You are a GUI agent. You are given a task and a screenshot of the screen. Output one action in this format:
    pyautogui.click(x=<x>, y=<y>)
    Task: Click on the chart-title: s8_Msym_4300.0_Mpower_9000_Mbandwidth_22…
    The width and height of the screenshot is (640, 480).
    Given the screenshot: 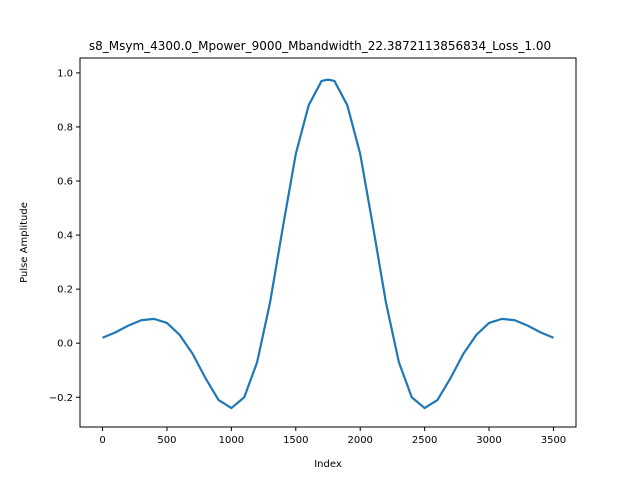 What is the action you would take?
    pyautogui.click(x=320, y=46)
    